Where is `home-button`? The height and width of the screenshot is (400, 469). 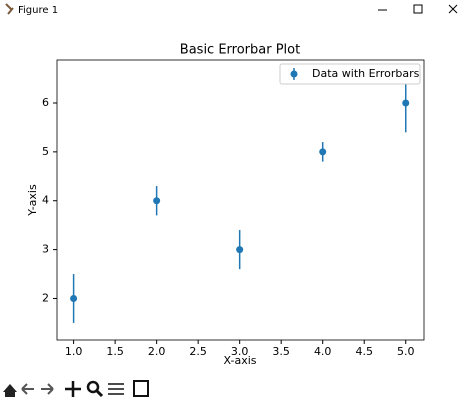 home-button is located at coordinates (10, 390).